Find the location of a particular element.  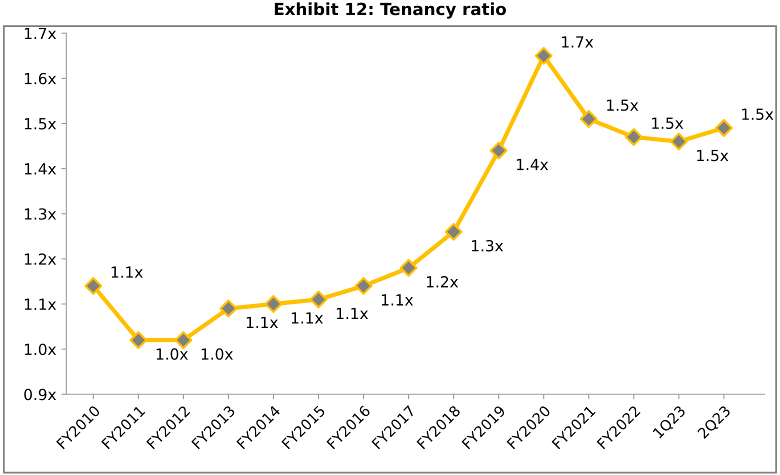

chart-title: Exhibit 12: Tenancy ratio is located at coordinates (390, 10).